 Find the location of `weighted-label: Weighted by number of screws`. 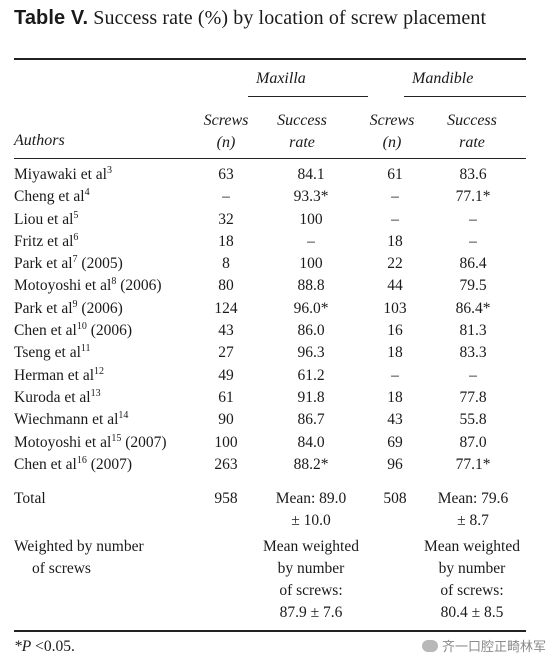

weighted-label: Weighted by number of screws is located at coordinates (79, 558).